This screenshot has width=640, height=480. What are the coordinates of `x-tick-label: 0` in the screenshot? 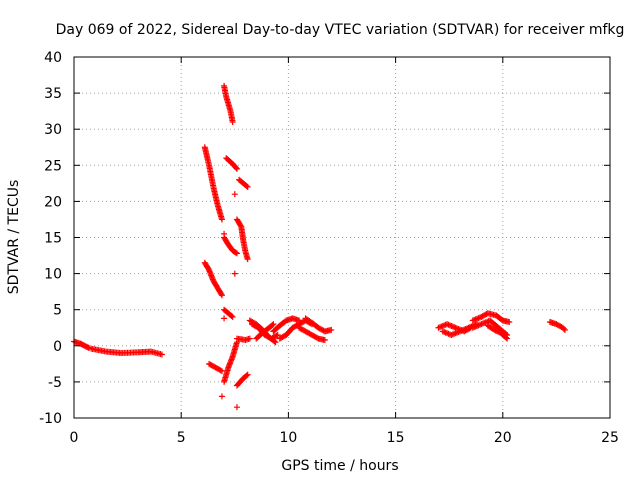 It's located at (74, 438).